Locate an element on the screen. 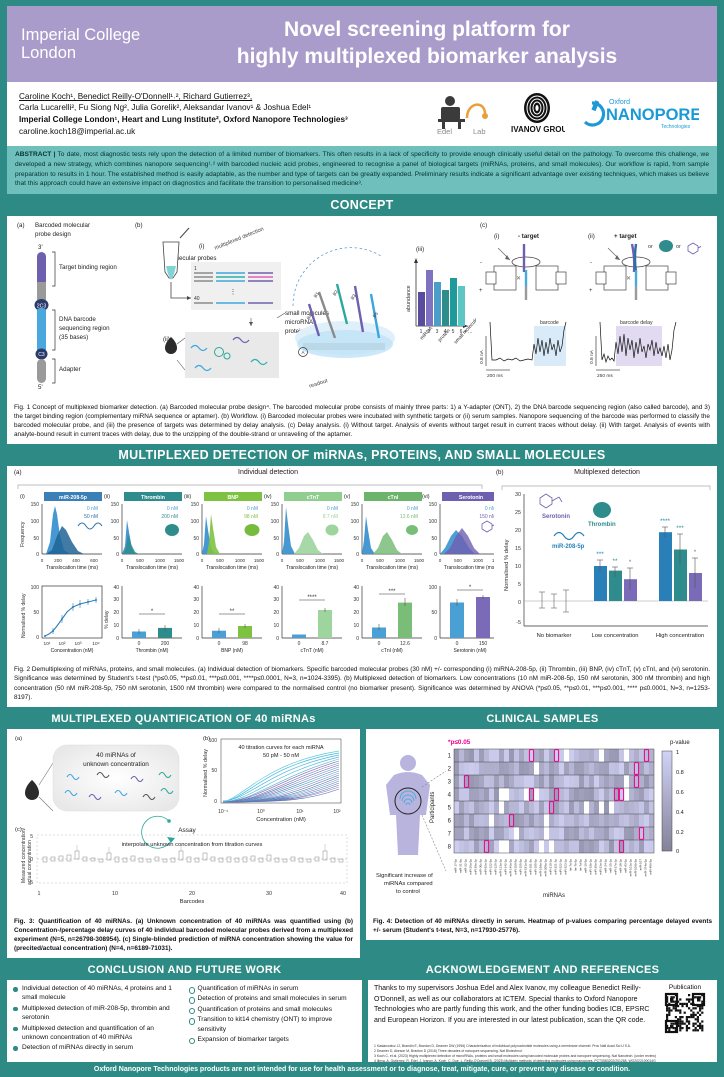  contact-email: caroline.koch18@imperial.ac.uk is located at coordinates (77, 131).